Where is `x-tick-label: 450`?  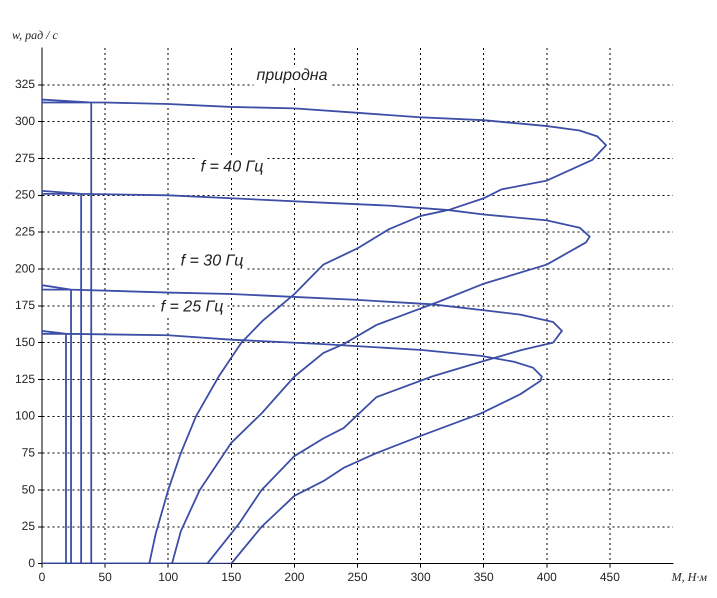
x-tick-label: 450 is located at coordinates (610, 577).